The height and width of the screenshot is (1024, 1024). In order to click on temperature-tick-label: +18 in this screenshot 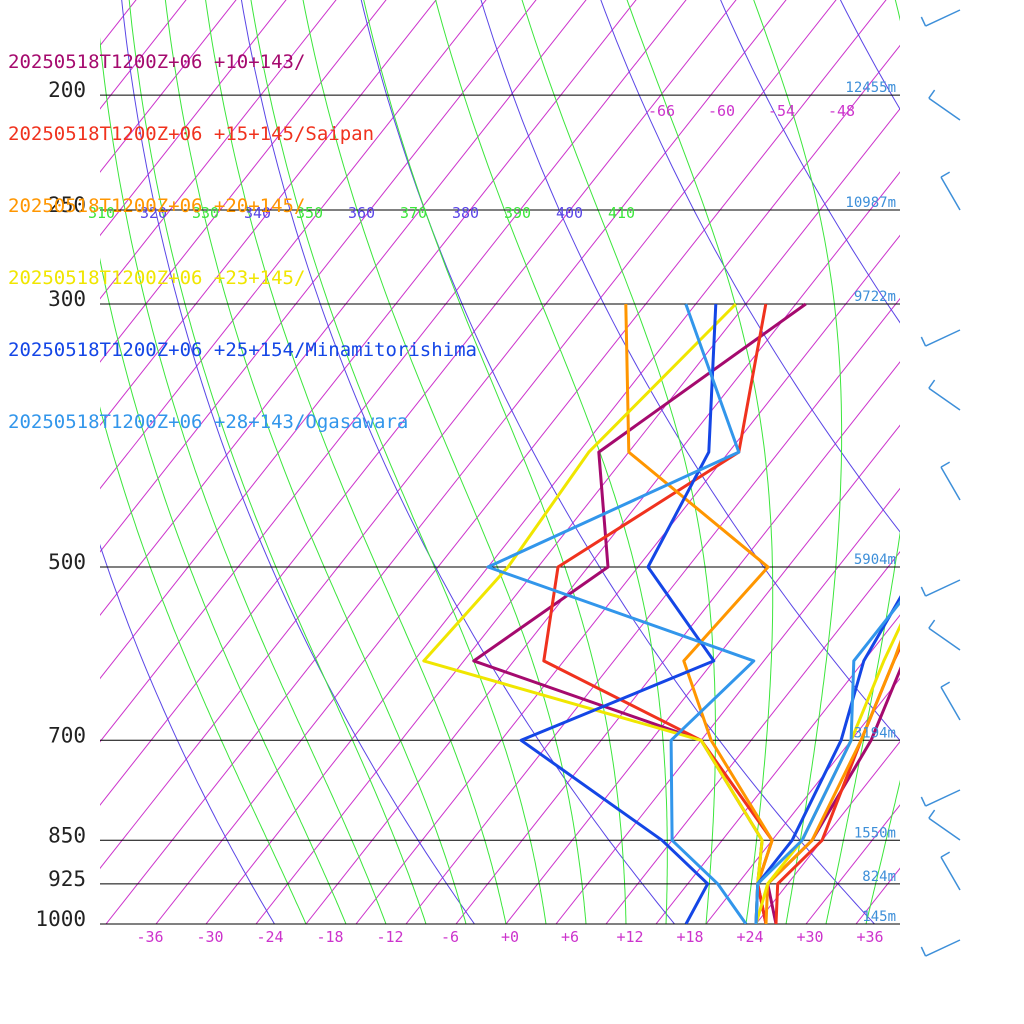, I will do `click(689, 937)`.